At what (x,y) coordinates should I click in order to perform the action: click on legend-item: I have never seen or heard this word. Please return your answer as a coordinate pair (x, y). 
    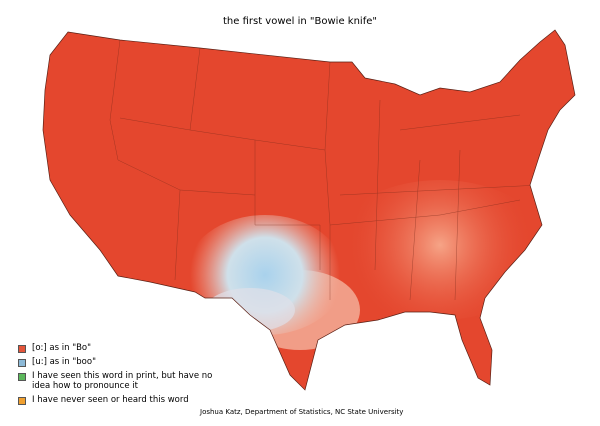
    Looking at the image, I should click on (128, 400).